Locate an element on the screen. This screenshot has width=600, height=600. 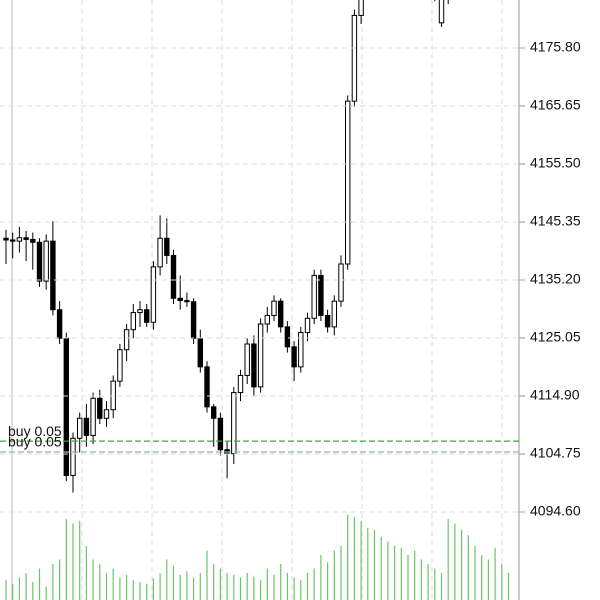
y-tick-label: 4175.80 is located at coordinates (555, 47).